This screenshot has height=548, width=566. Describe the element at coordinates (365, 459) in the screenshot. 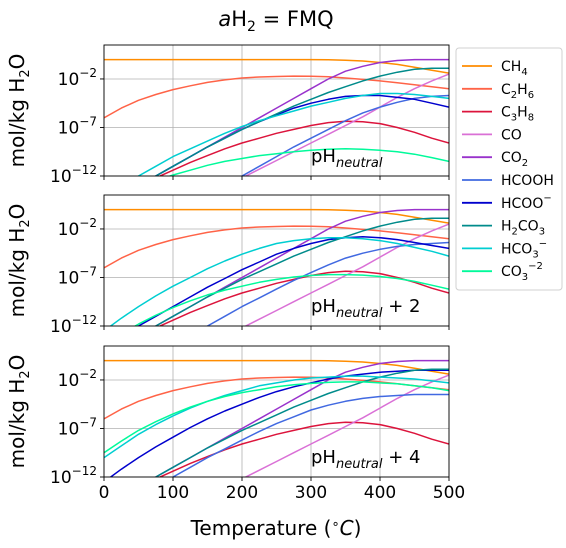

I see `panel-annotation: pHneutral + 4` at that location.